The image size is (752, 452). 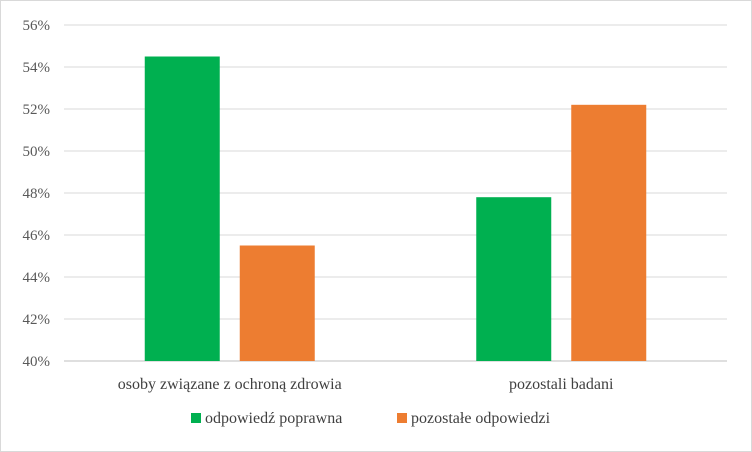 I want to click on y-tick-label: 40%, so click(x=37, y=362).